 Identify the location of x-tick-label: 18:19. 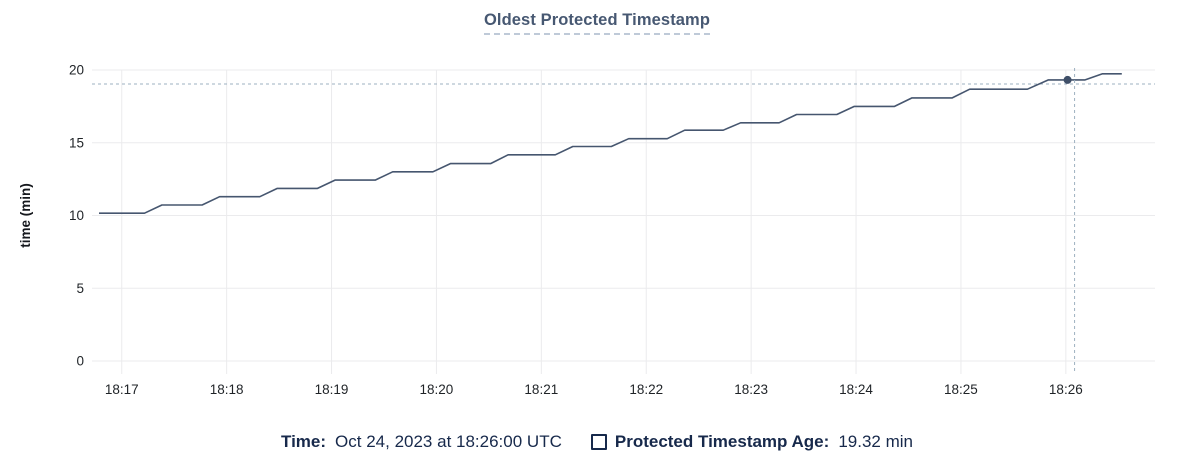
(332, 389).